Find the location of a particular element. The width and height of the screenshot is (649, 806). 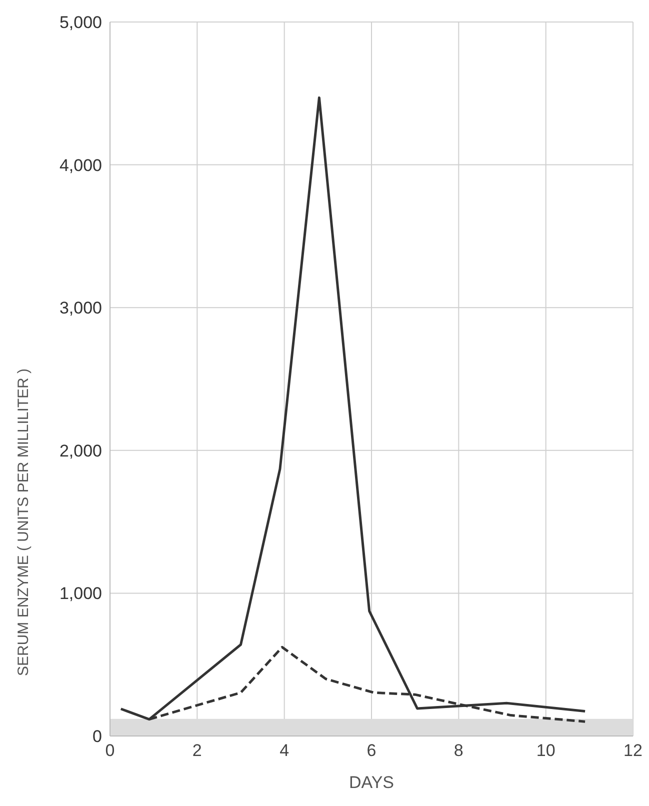

y-tick-label: 1,000 is located at coordinates (80, 594).